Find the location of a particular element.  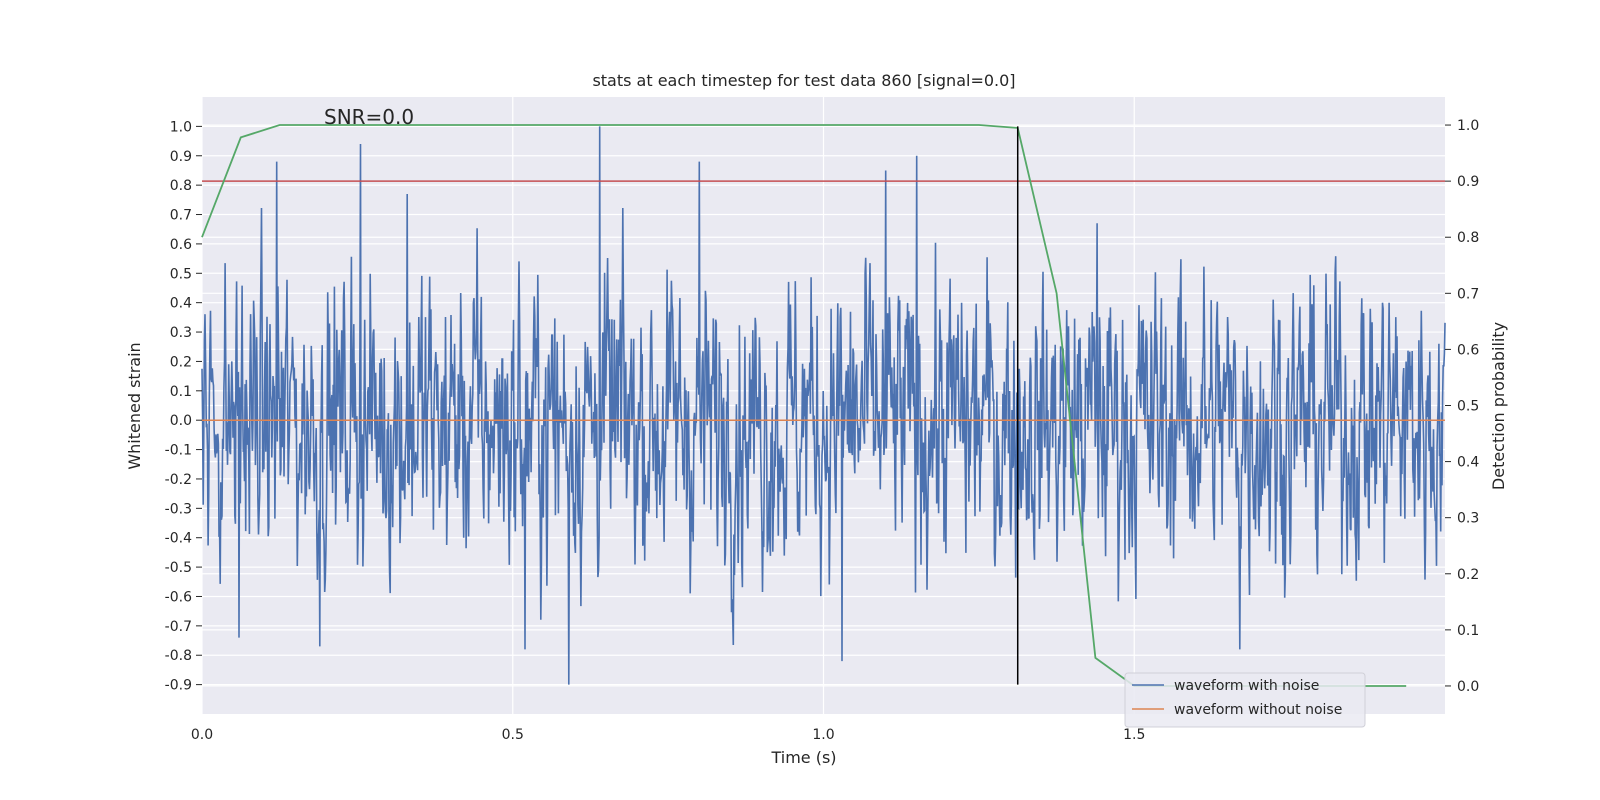

x-axis-label: Time (s) is located at coordinates (803, 757).